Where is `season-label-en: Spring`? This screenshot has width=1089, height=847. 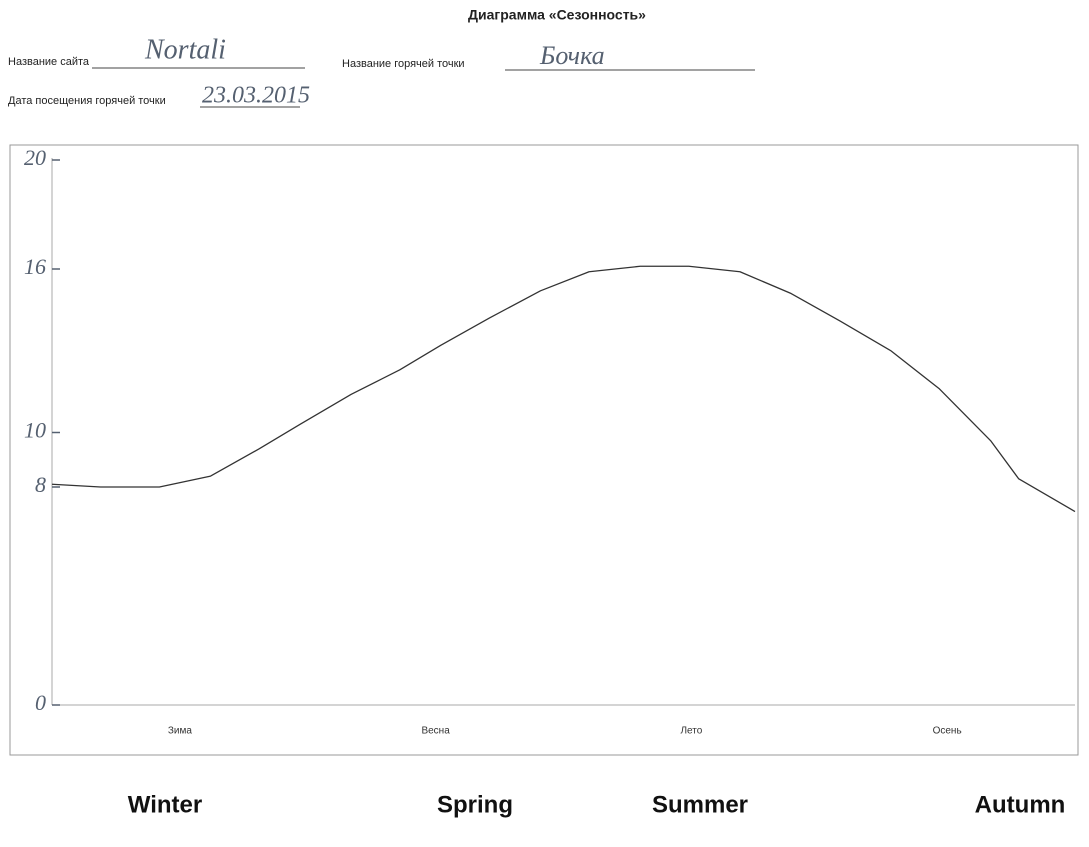
season-label-en: Spring is located at coordinates (475, 804).